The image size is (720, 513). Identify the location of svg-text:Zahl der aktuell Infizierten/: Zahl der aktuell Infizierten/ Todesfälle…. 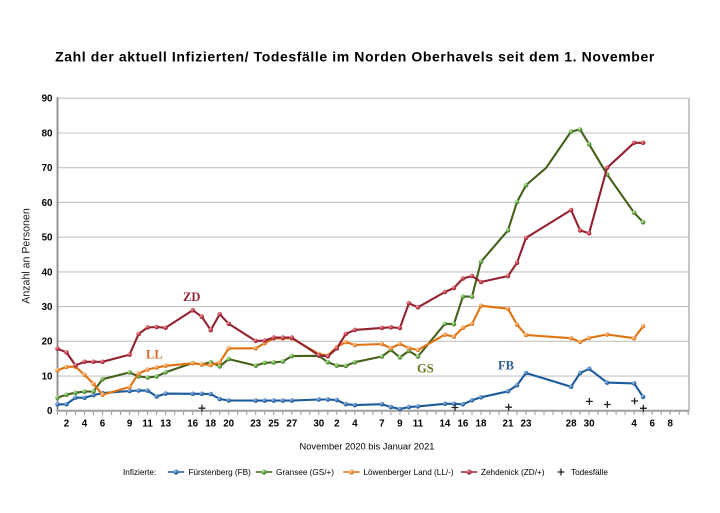
(355, 57).